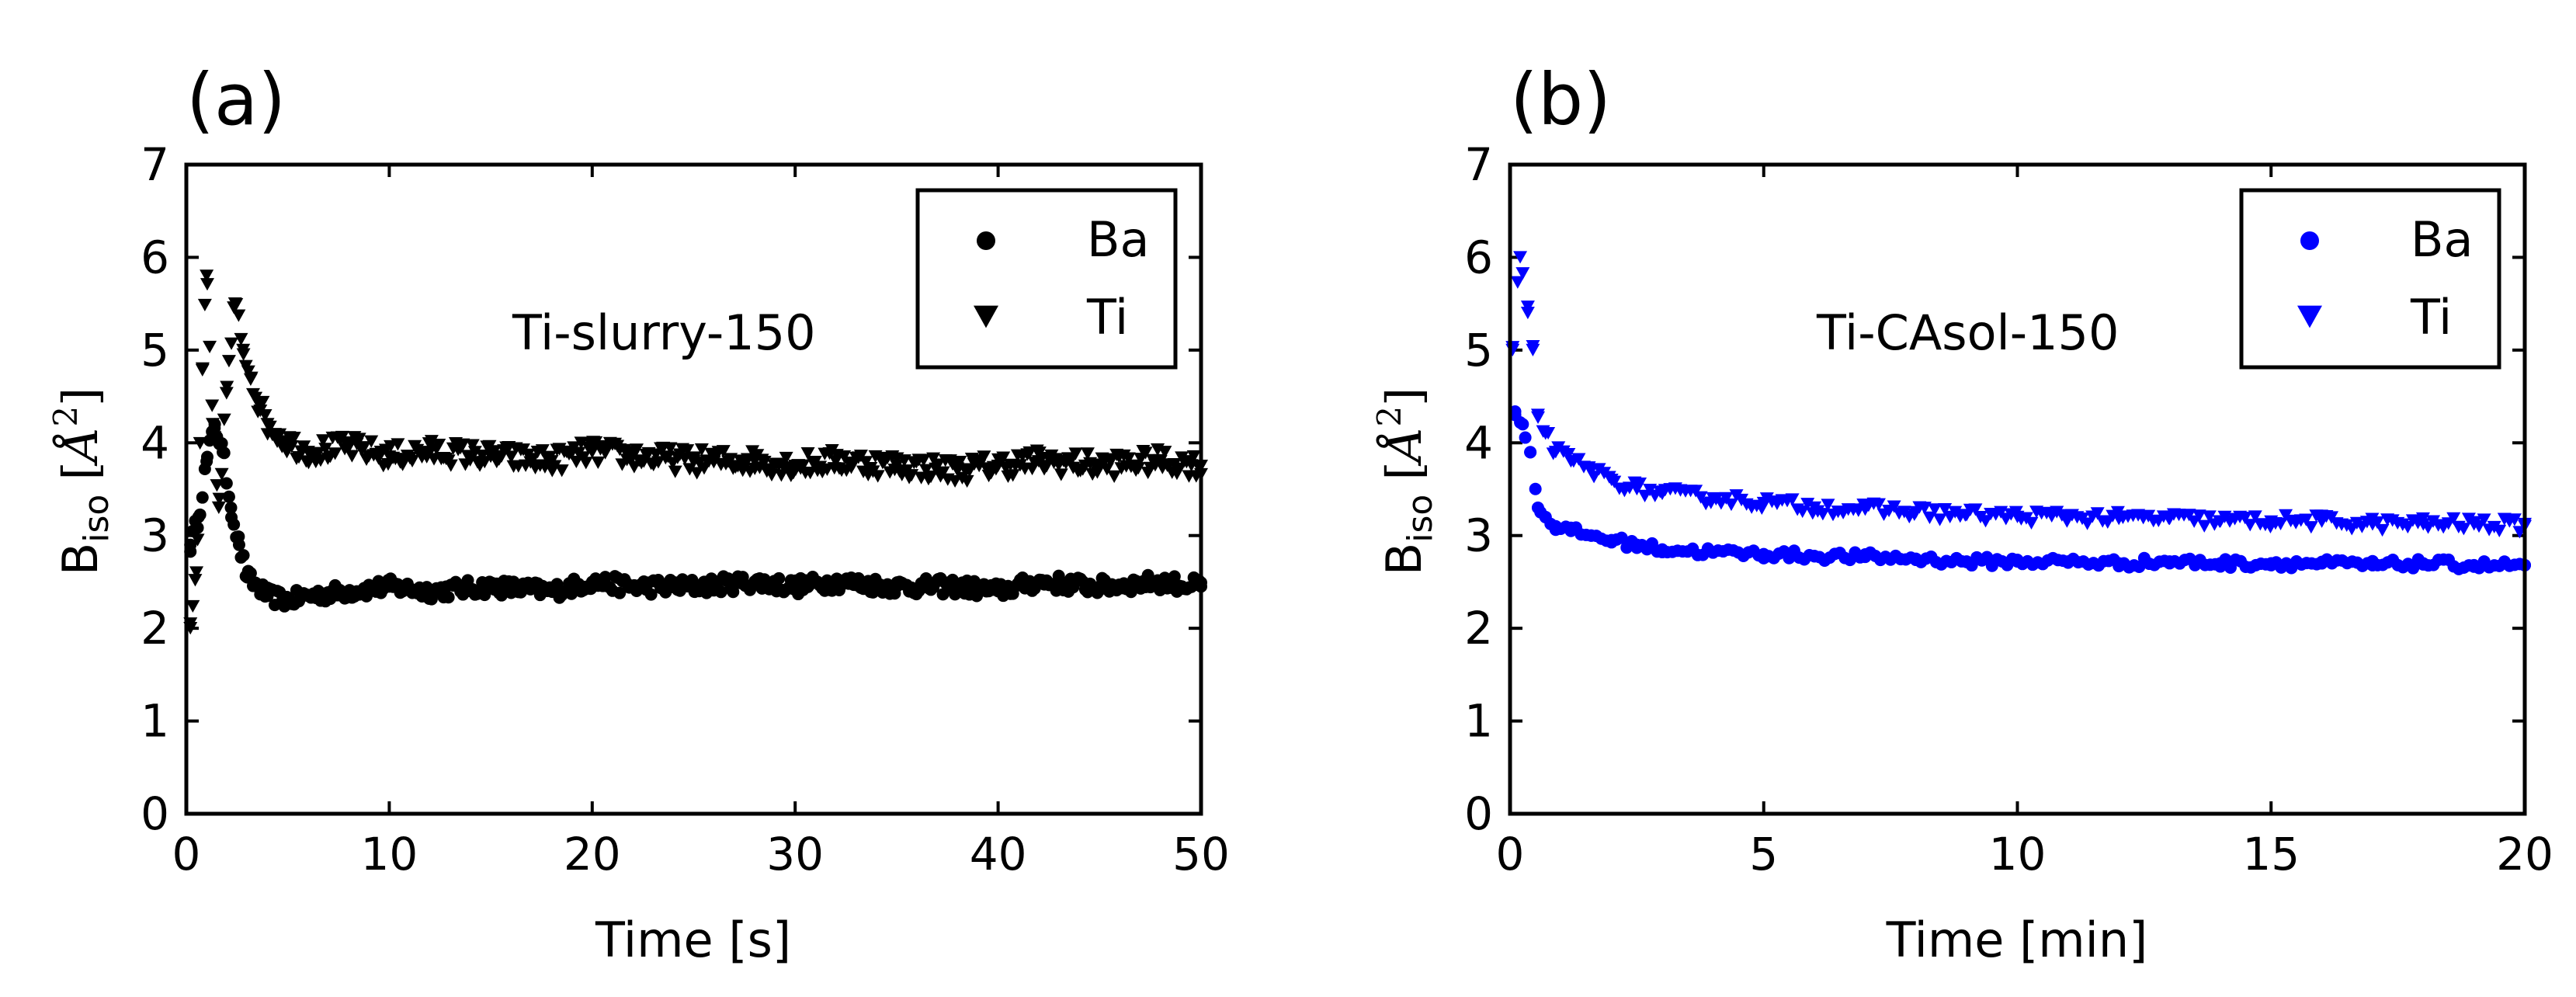 The width and height of the screenshot is (2576, 997). What do you see at coordinates (1478, 257) in the screenshot?
I see `y-tick-label: 6` at bounding box center [1478, 257].